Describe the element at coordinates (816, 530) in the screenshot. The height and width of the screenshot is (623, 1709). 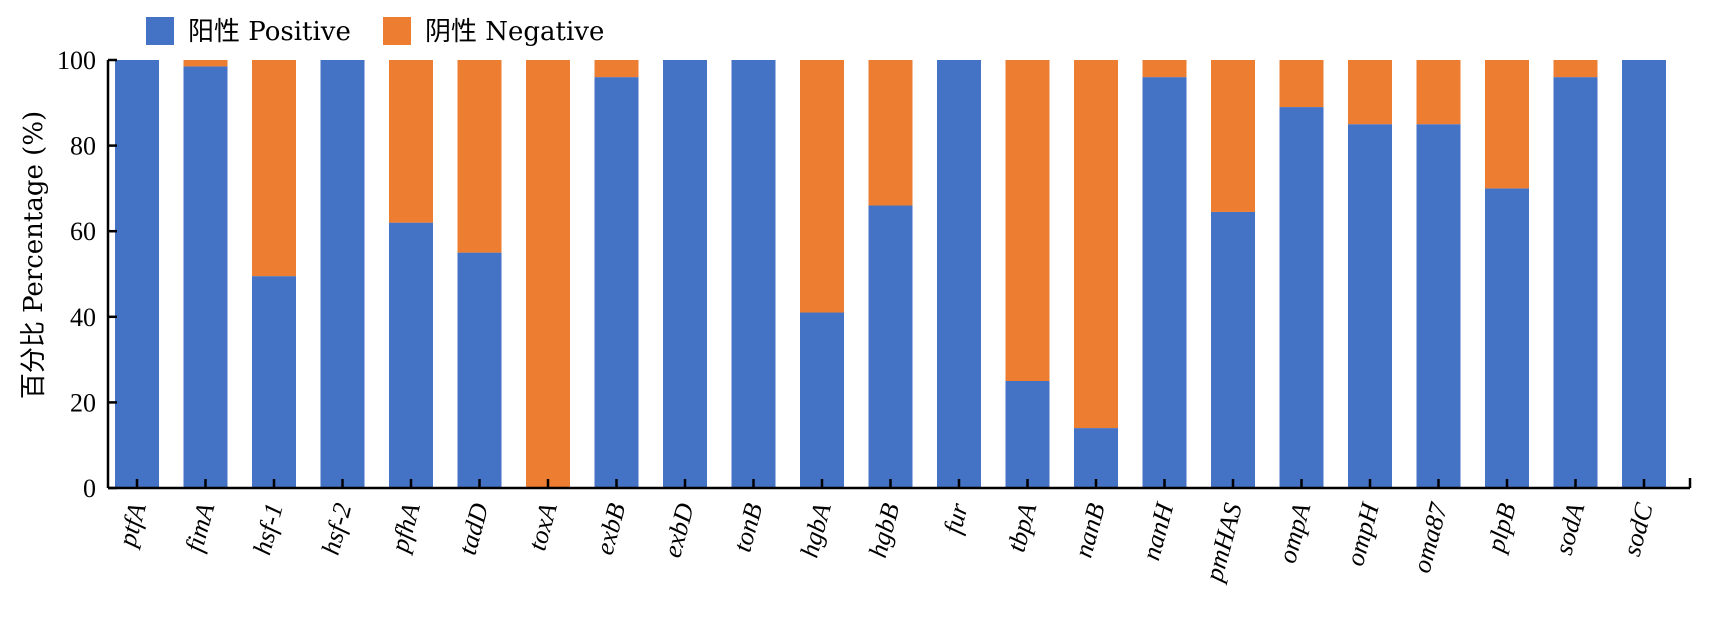
I see `x-tick-label-hgbA: hgbA` at that location.